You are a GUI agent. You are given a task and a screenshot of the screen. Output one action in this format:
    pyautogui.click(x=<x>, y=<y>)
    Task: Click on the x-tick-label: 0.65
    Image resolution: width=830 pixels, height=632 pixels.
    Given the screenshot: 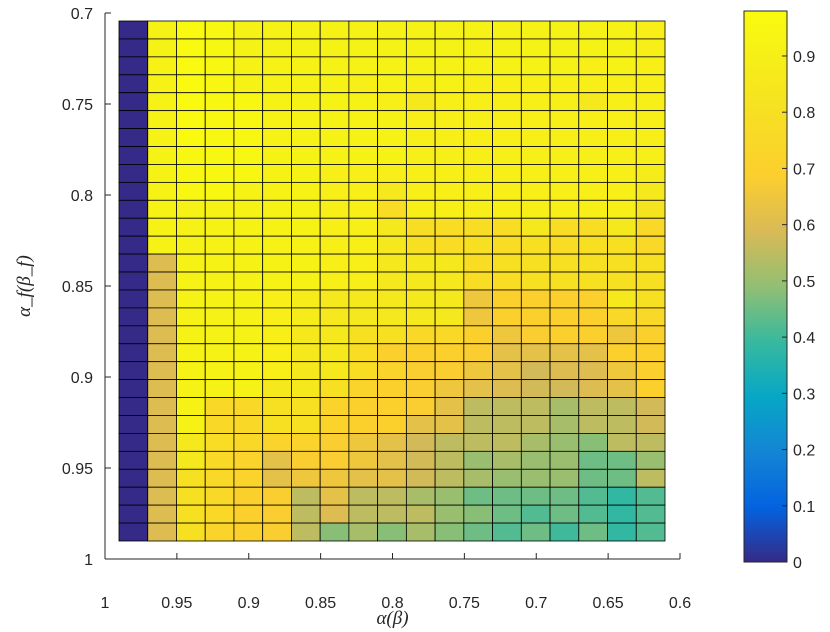 What is the action you would take?
    pyautogui.click(x=608, y=603)
    